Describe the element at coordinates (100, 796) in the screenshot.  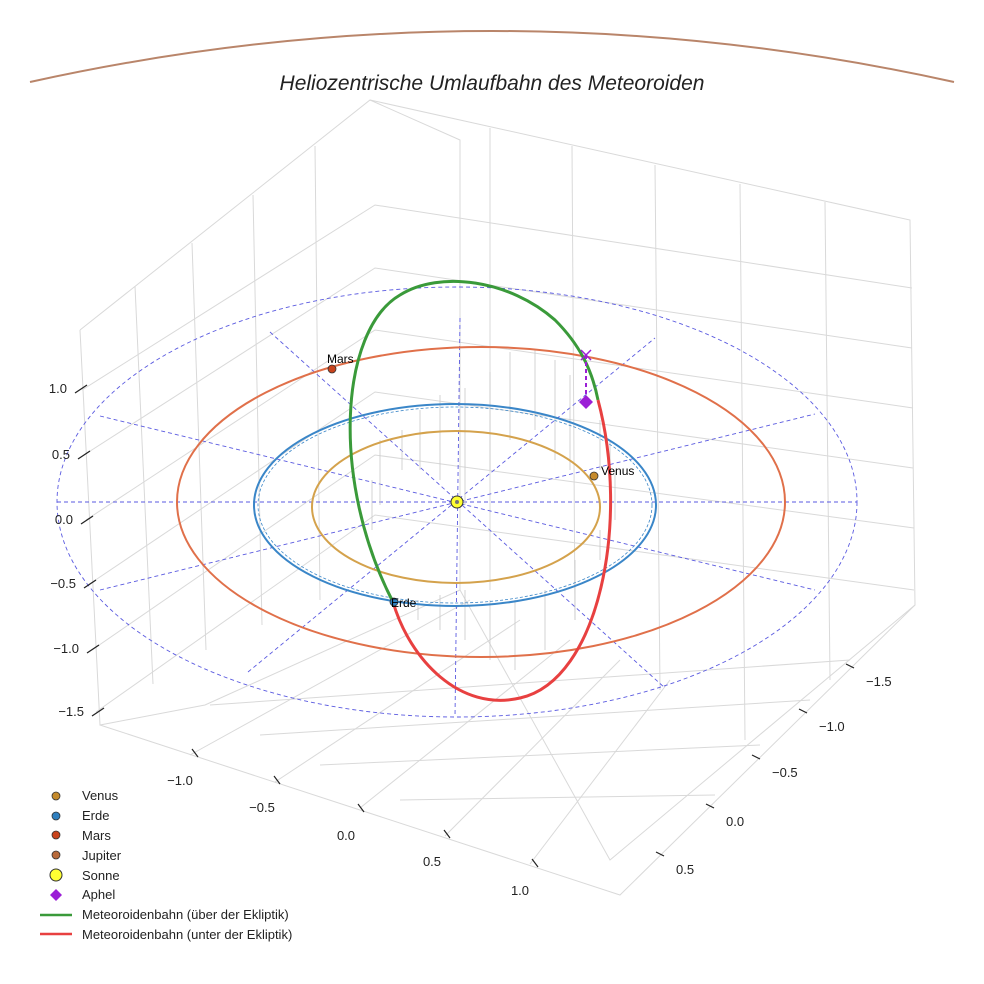
I see `legend-label: Venus` at that location.